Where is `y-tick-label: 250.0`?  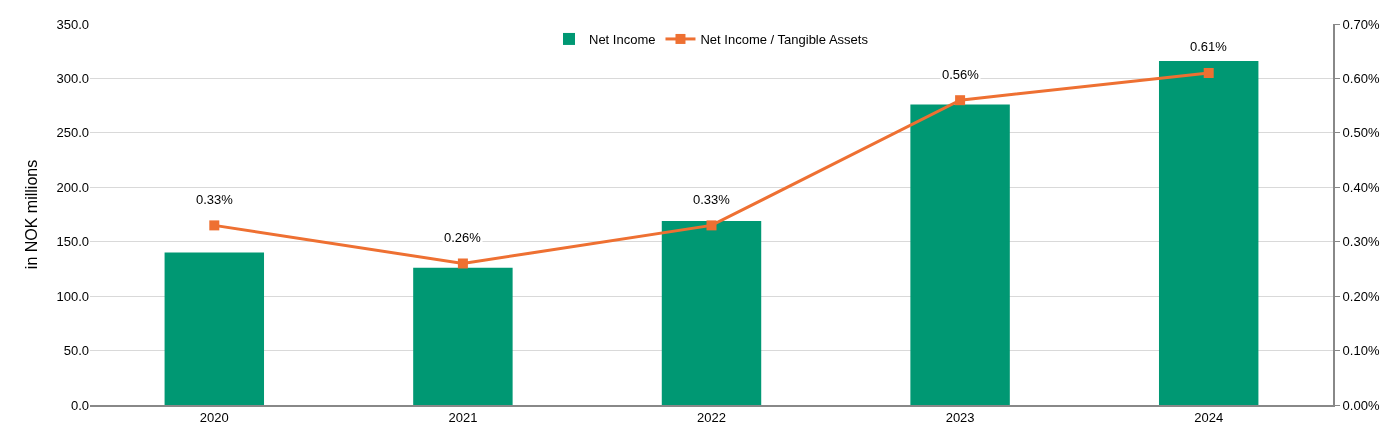 y-tick-label: 250.0 is located at coordinates (72, 133).